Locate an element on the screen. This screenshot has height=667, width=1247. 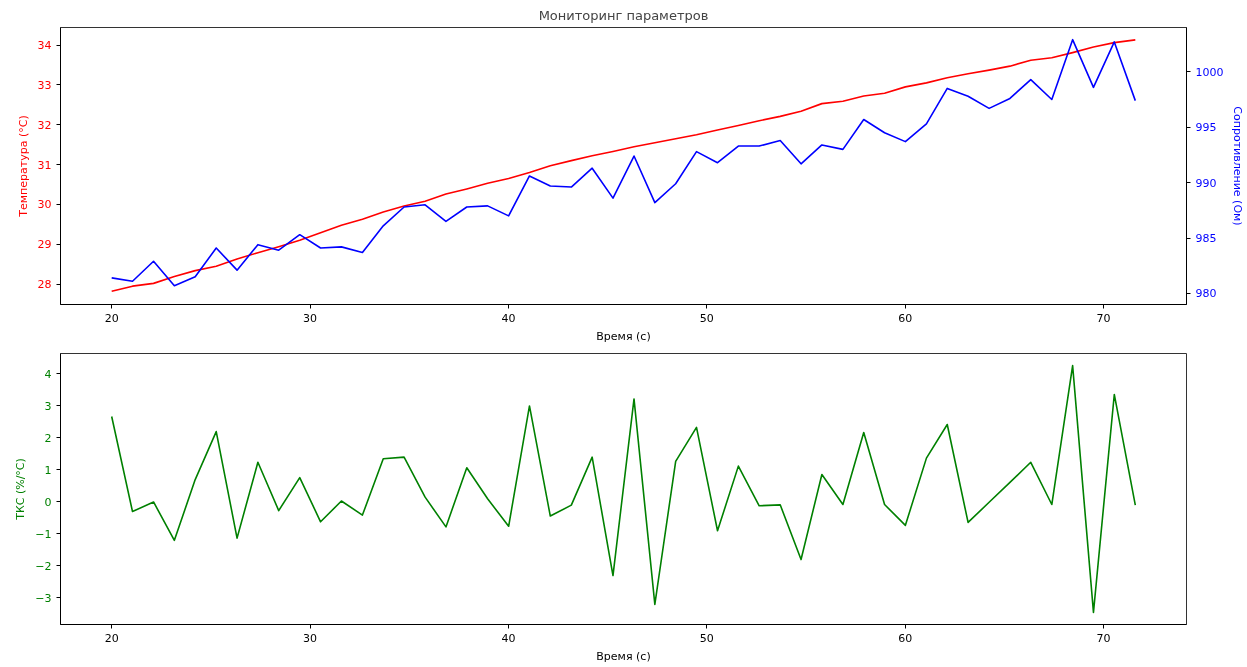
y2-tick-label: 990 is located at coordinates (1206, 183).